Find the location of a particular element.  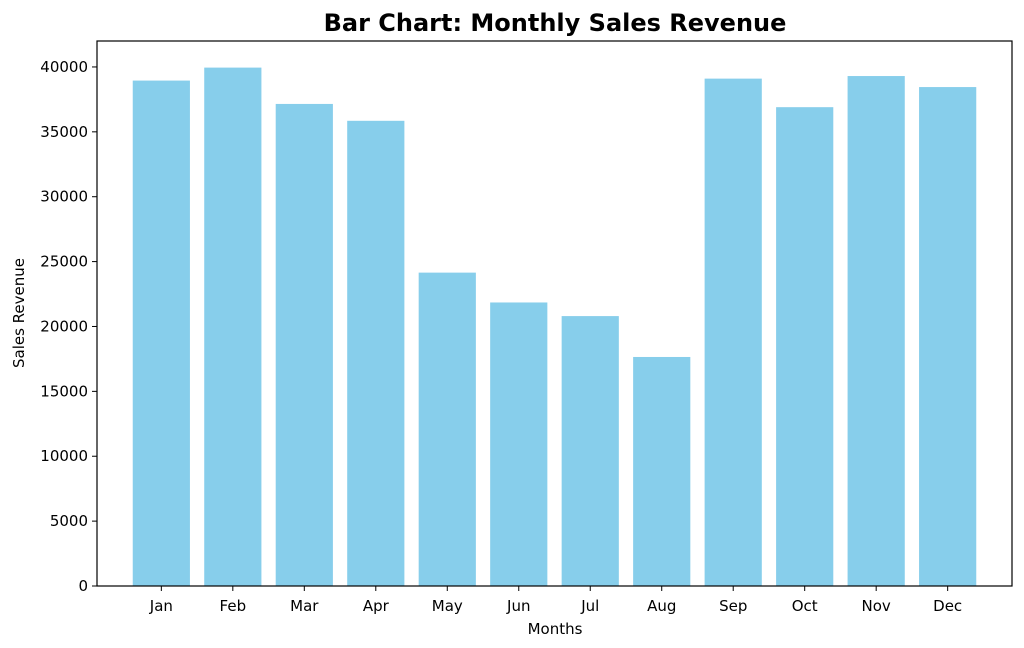

x-tick-label: Mar is located at coordinates (304, 606).